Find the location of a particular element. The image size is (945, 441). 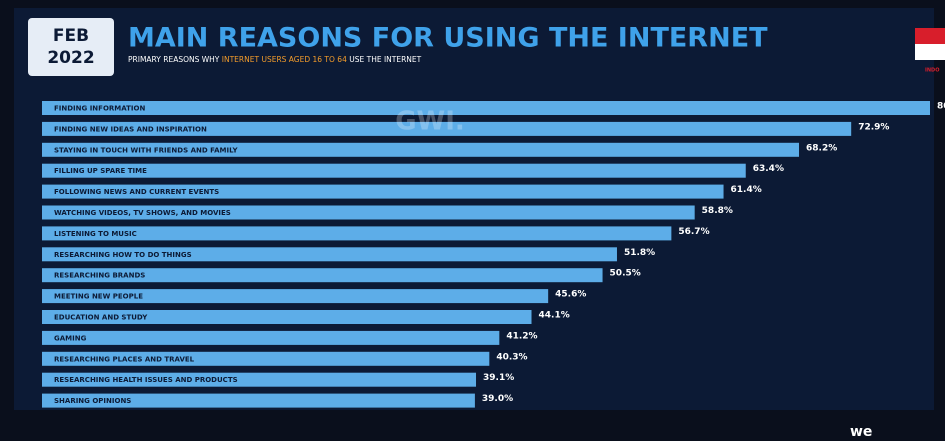

category-label: WATCHING VIDEOS, TV SHOWS, AND MOVIES is located at coordinates (142, 213).